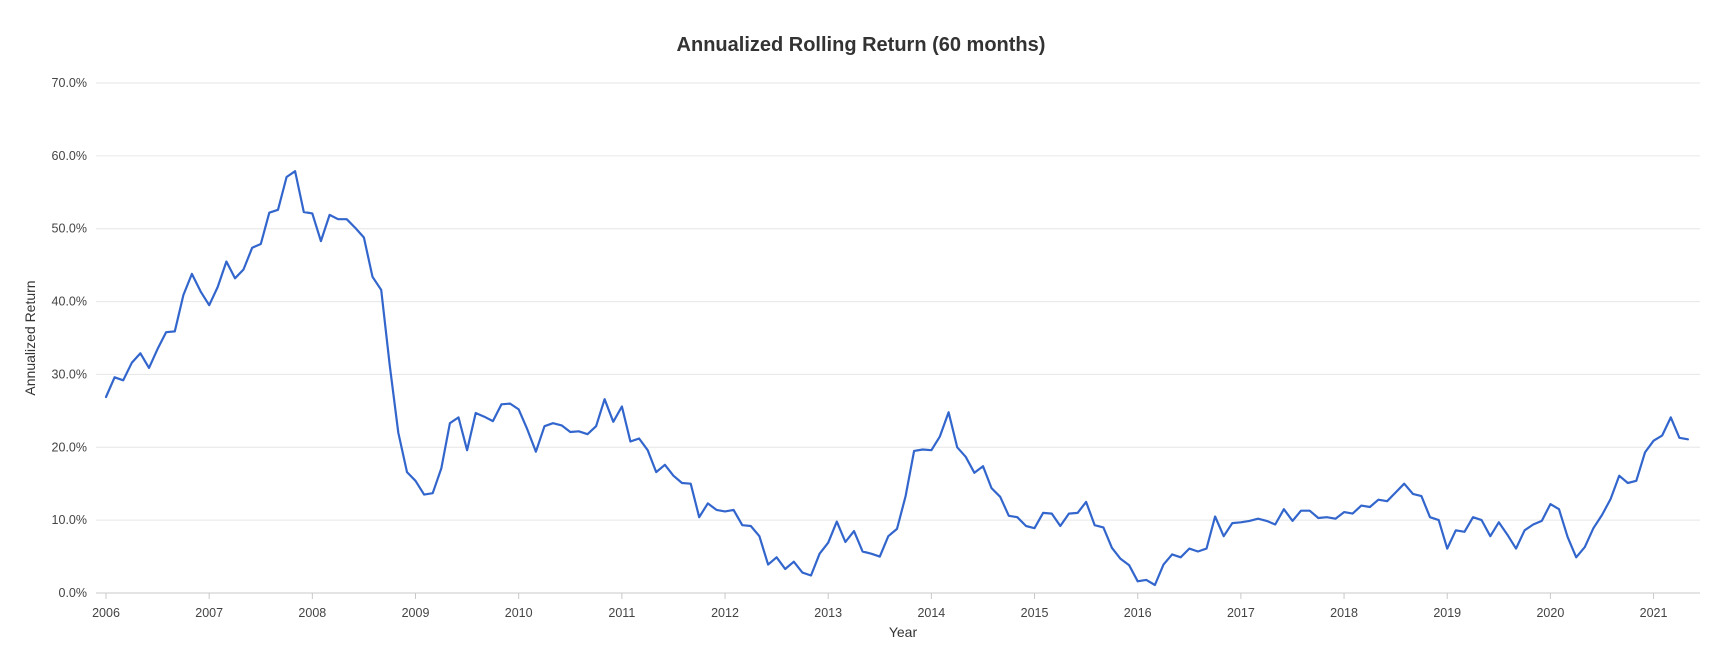 This screenshot has width=1722, height=657. I want to click on x-tick-label: 2015, so click(1035, 613).